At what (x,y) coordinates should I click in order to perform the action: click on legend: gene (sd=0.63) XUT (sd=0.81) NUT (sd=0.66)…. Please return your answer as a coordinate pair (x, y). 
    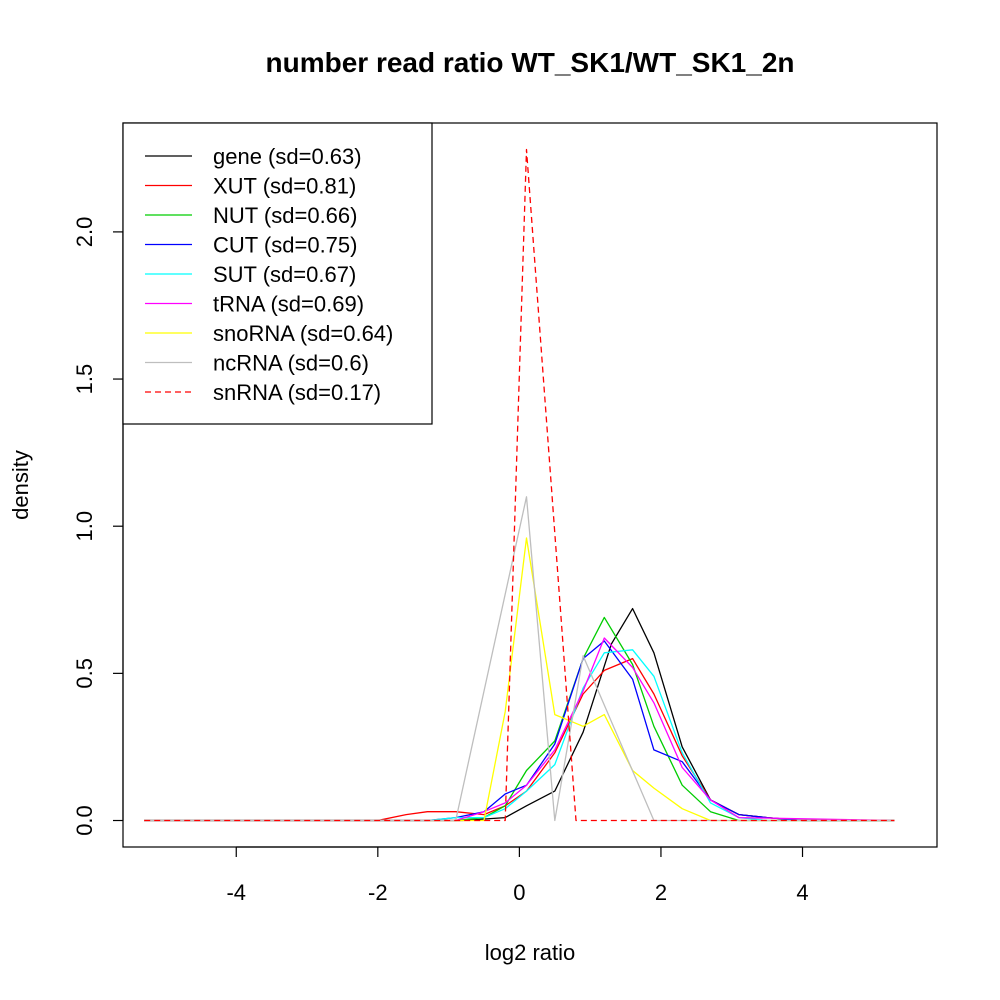
    Looking at the image, I should click on (277, 273).